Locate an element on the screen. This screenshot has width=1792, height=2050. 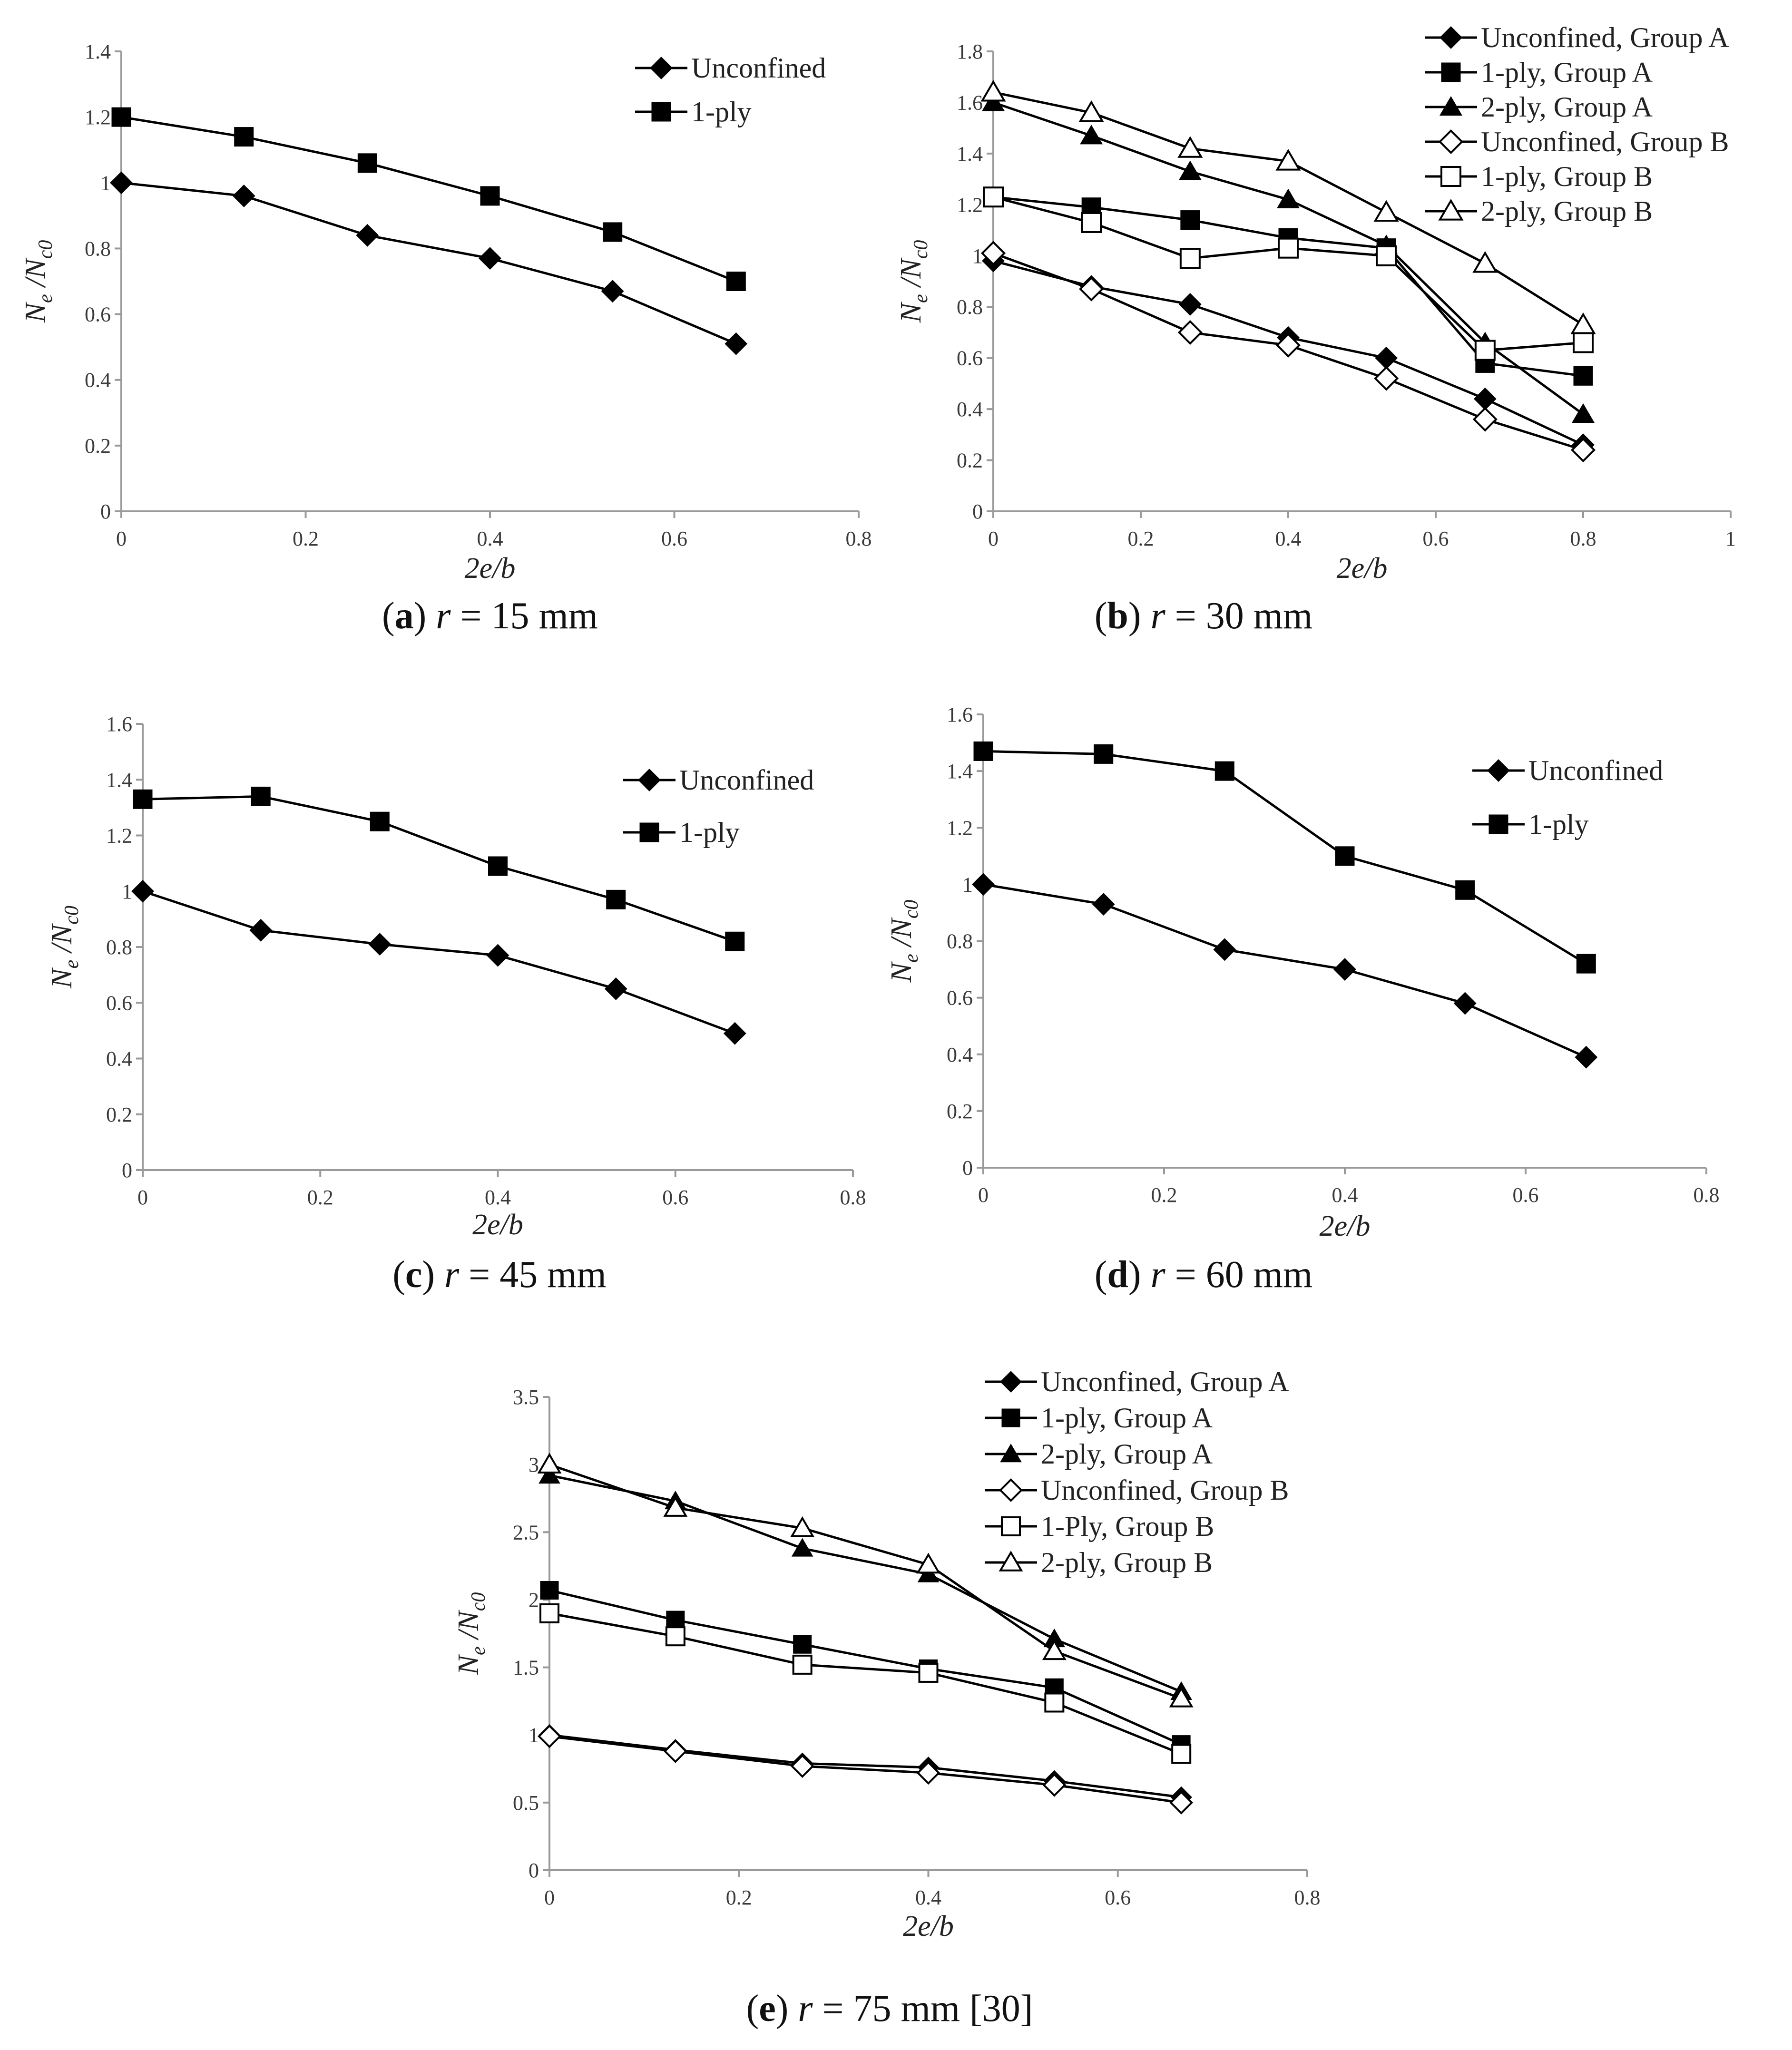
caption-d: (d) r = 60 mm is located at coordinates (1203, 1275).